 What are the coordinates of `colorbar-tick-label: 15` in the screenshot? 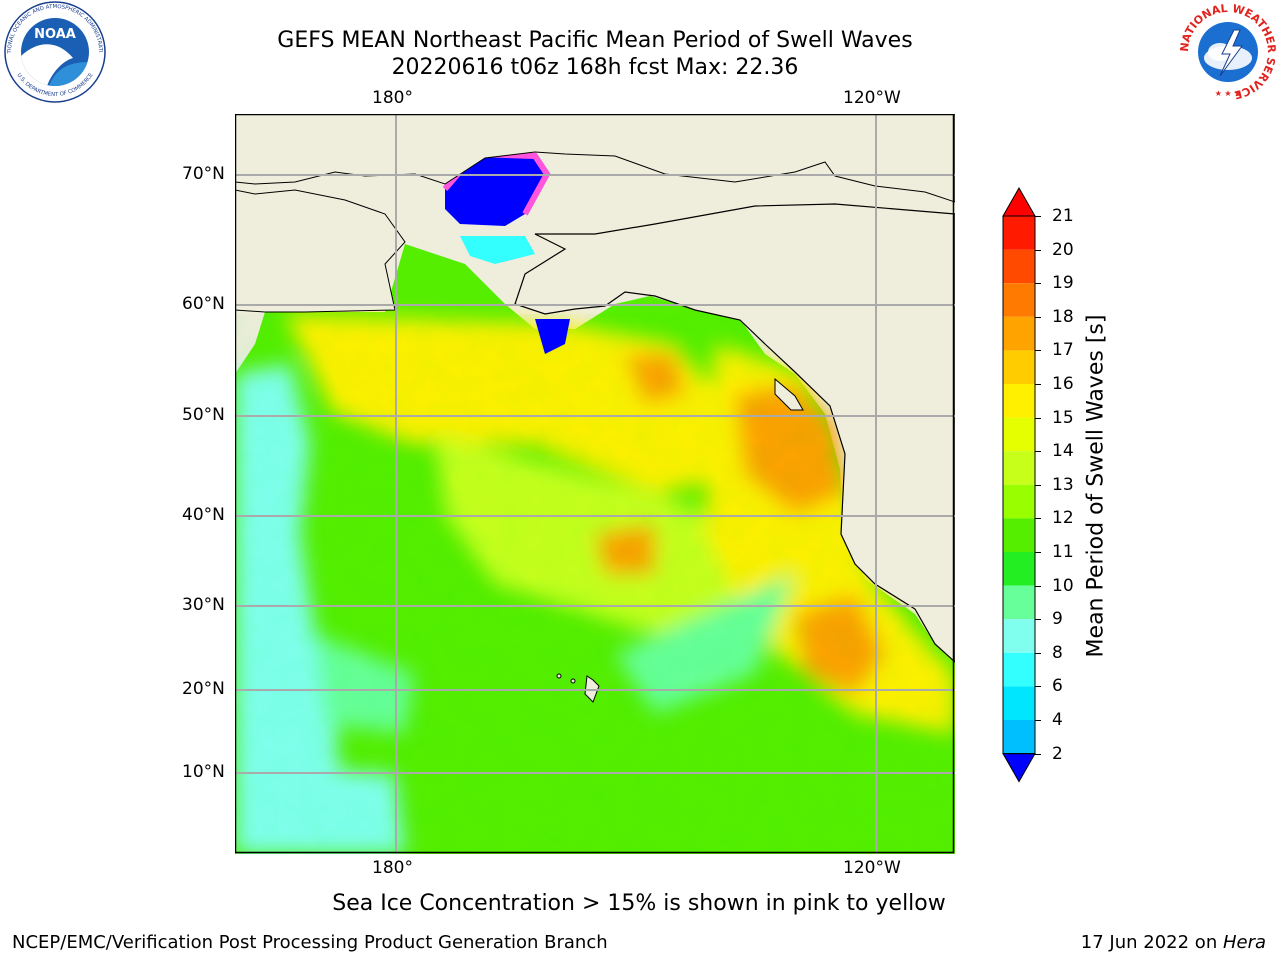 It's located at (1063, 417).